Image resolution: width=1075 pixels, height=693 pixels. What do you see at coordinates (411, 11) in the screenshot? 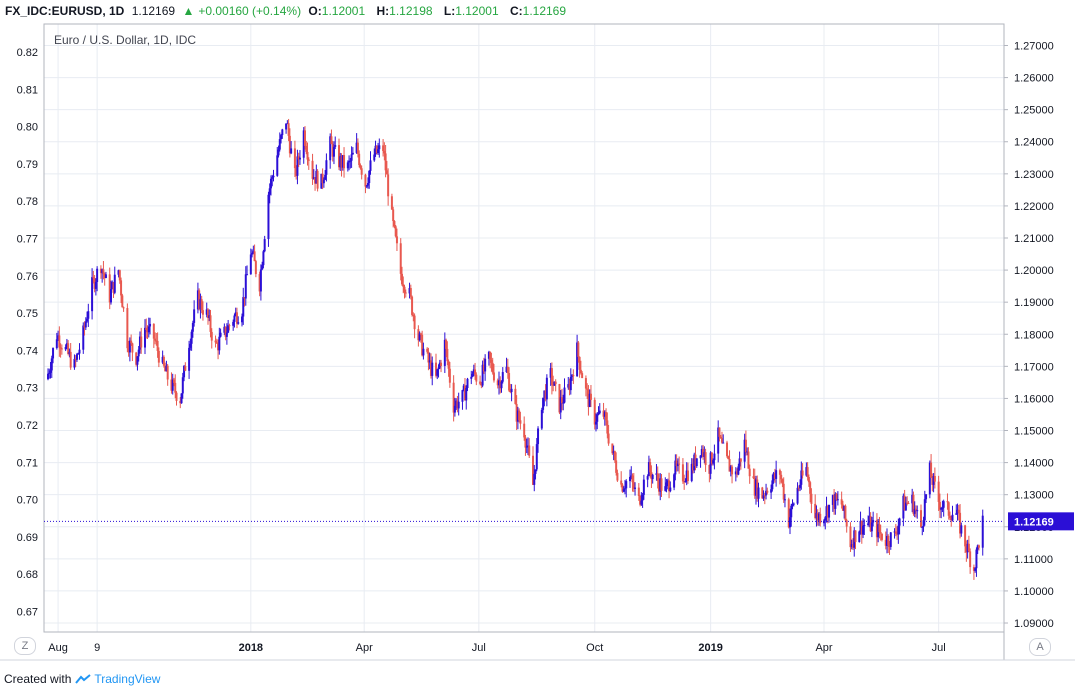
I see `high-value: 1.12198` at bounding box center [411, 11].